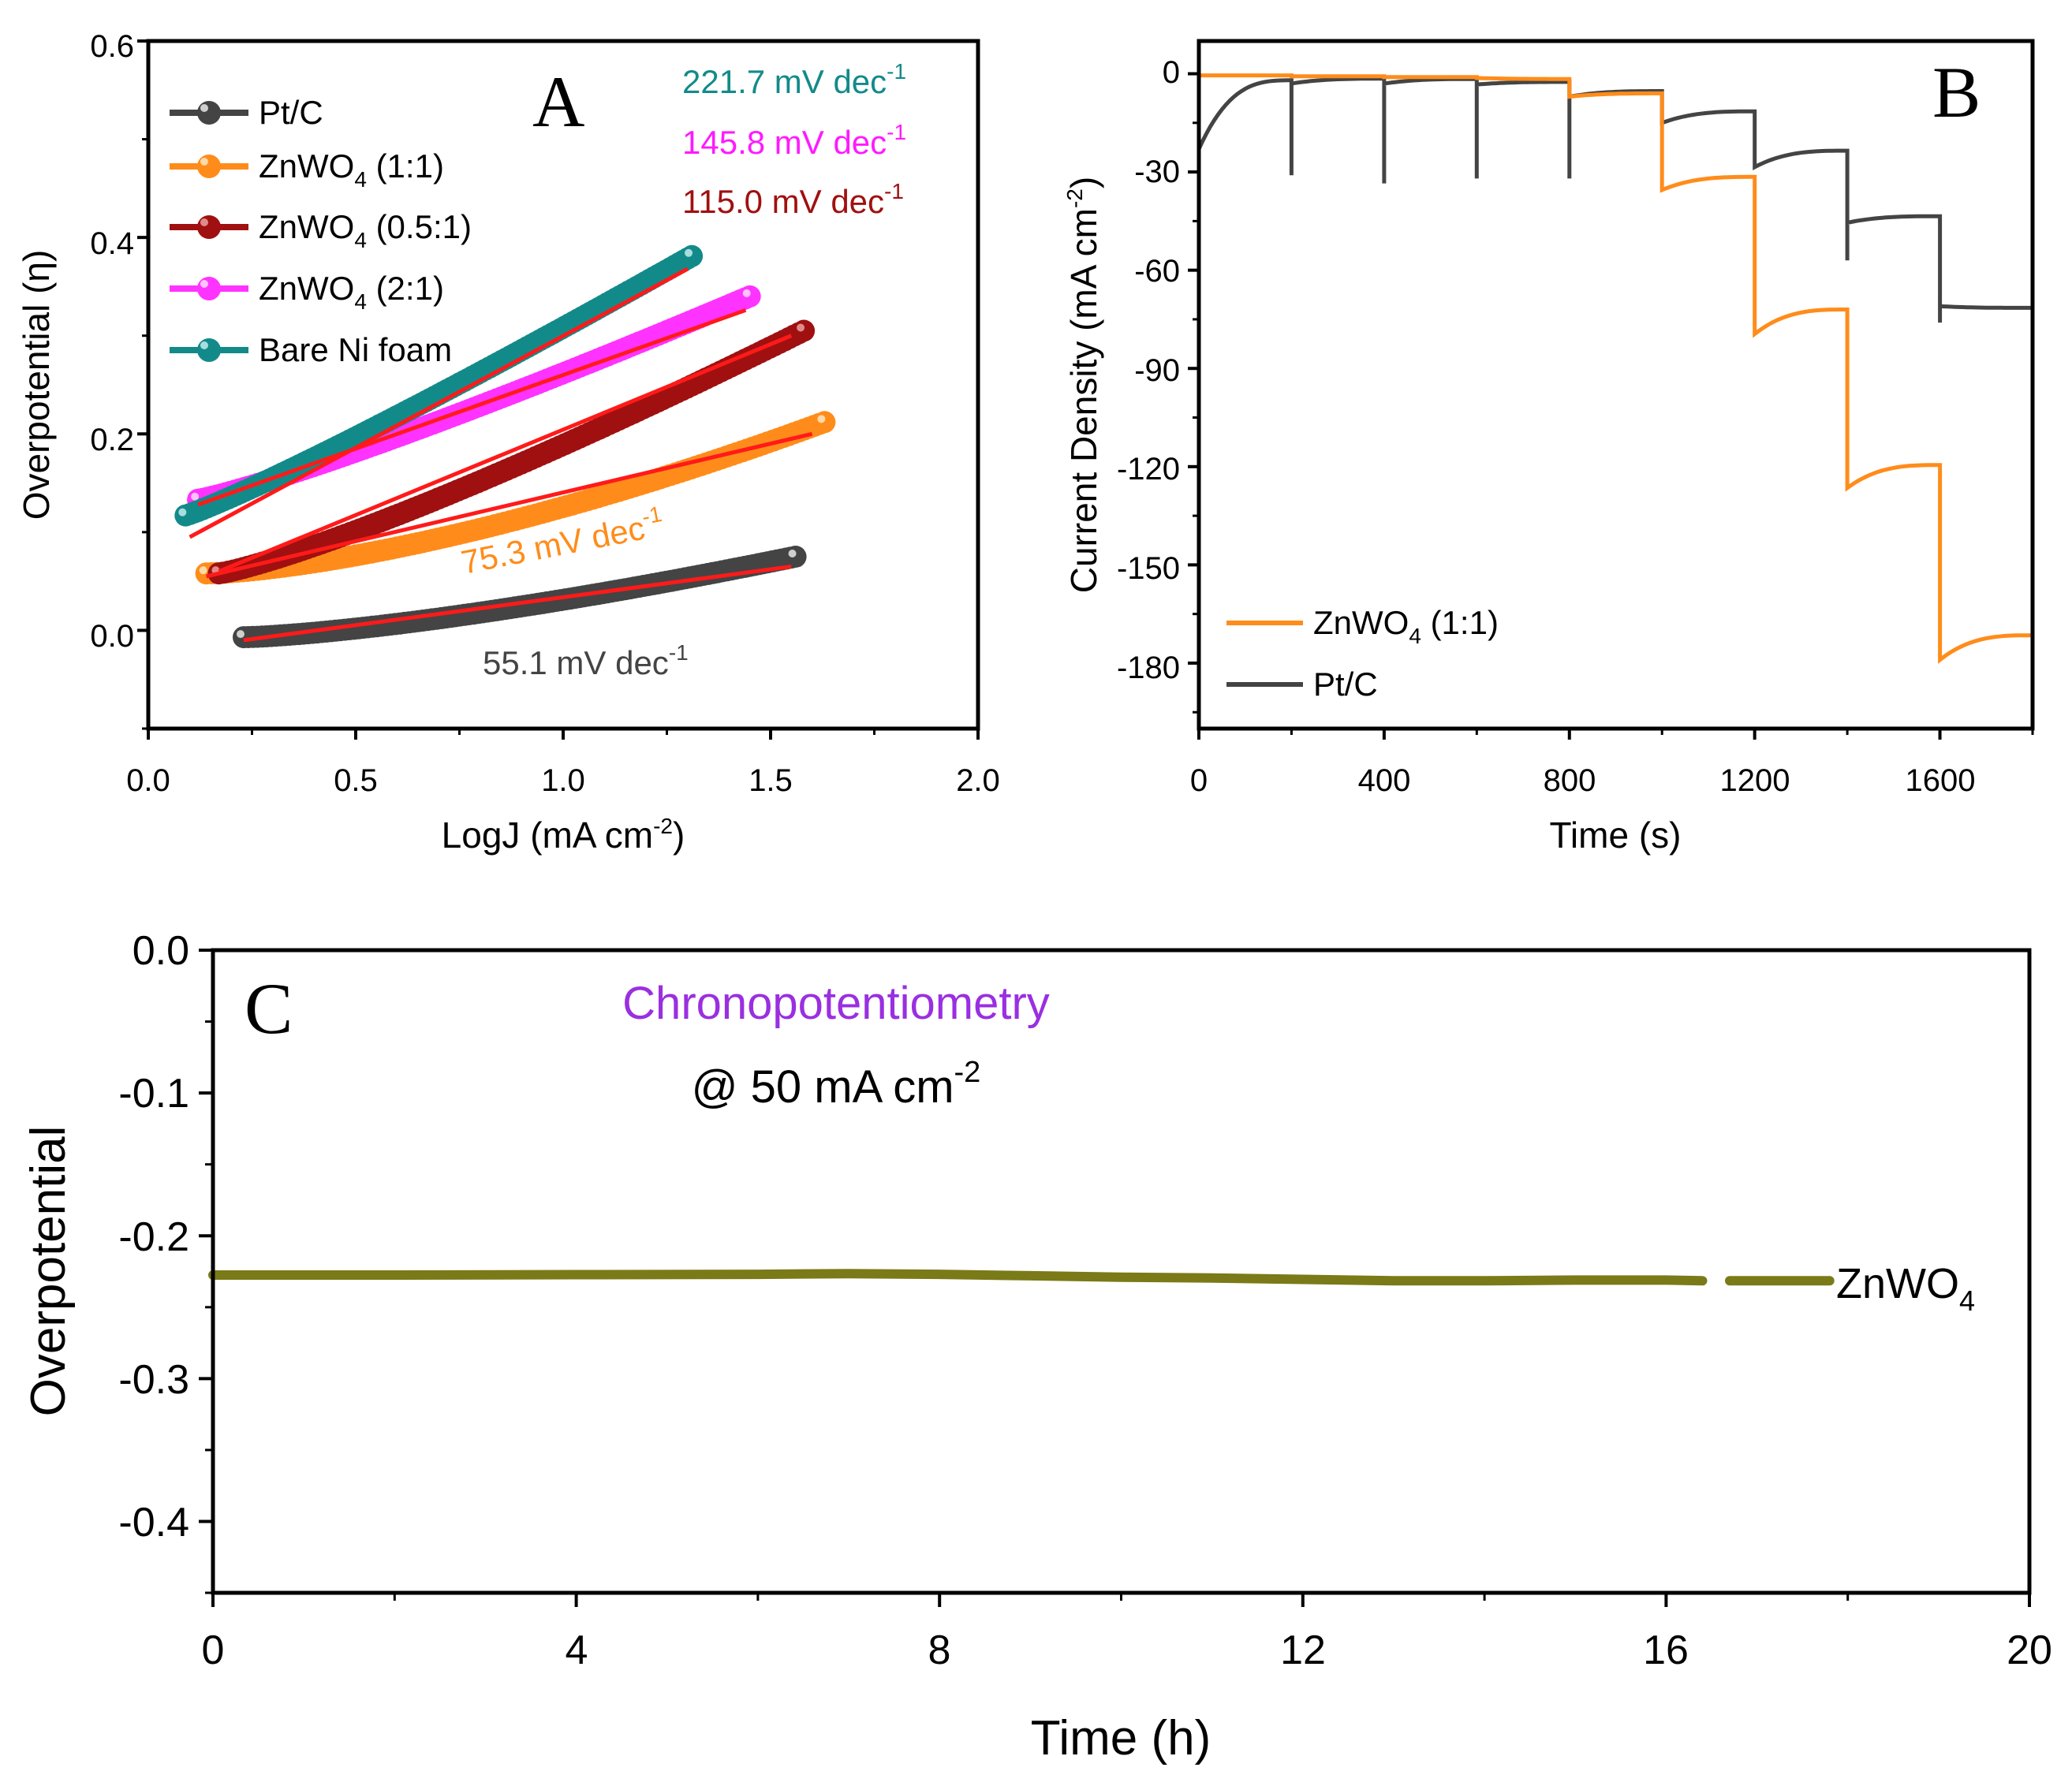 This screenshot has width=2072, height=1786. What do you see at coordinates (1171, 72) in the screenshot?
I see `panel-b-y-tick-label: 0` at bounding box center [1171, 72].